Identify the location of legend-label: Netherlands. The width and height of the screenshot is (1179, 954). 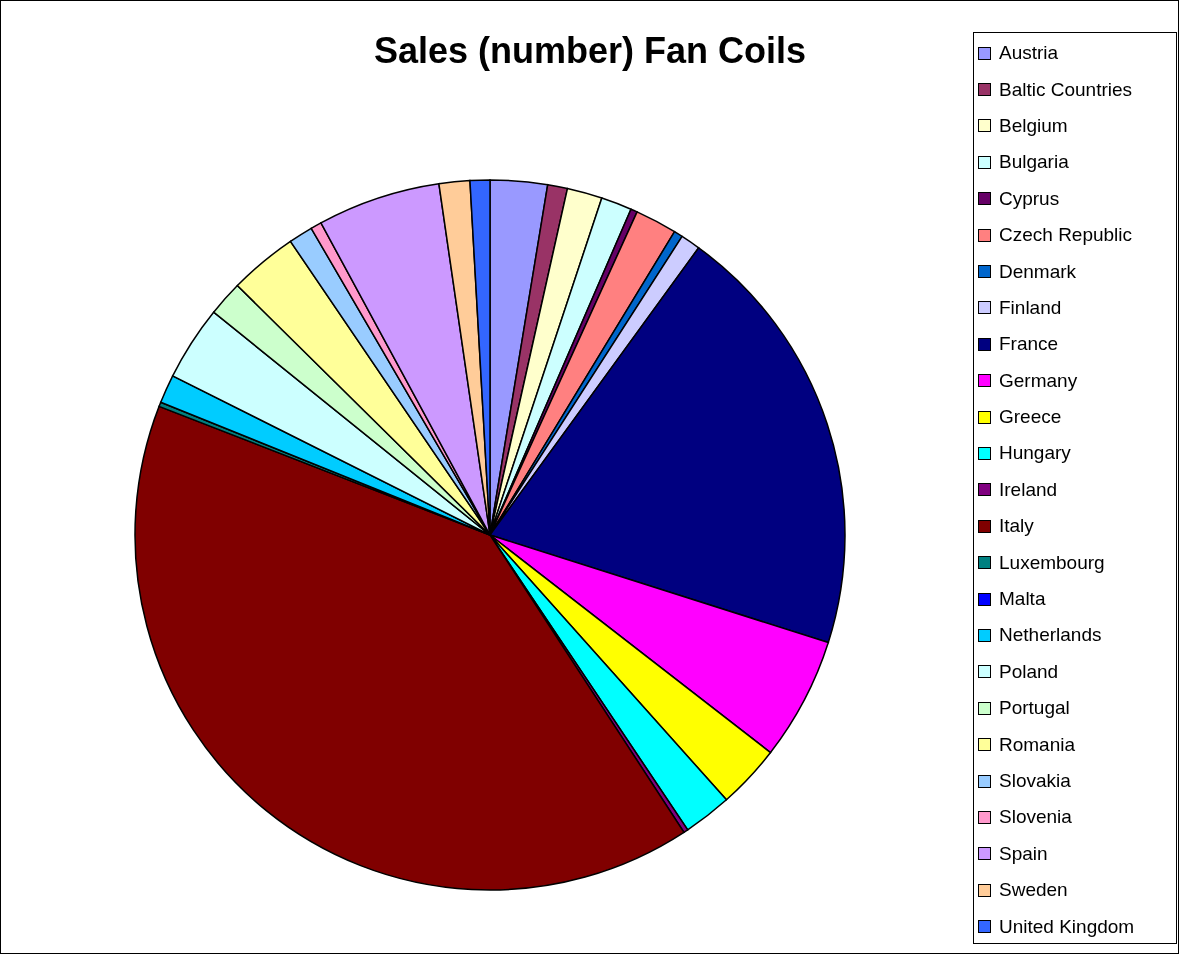
(1050, 635).